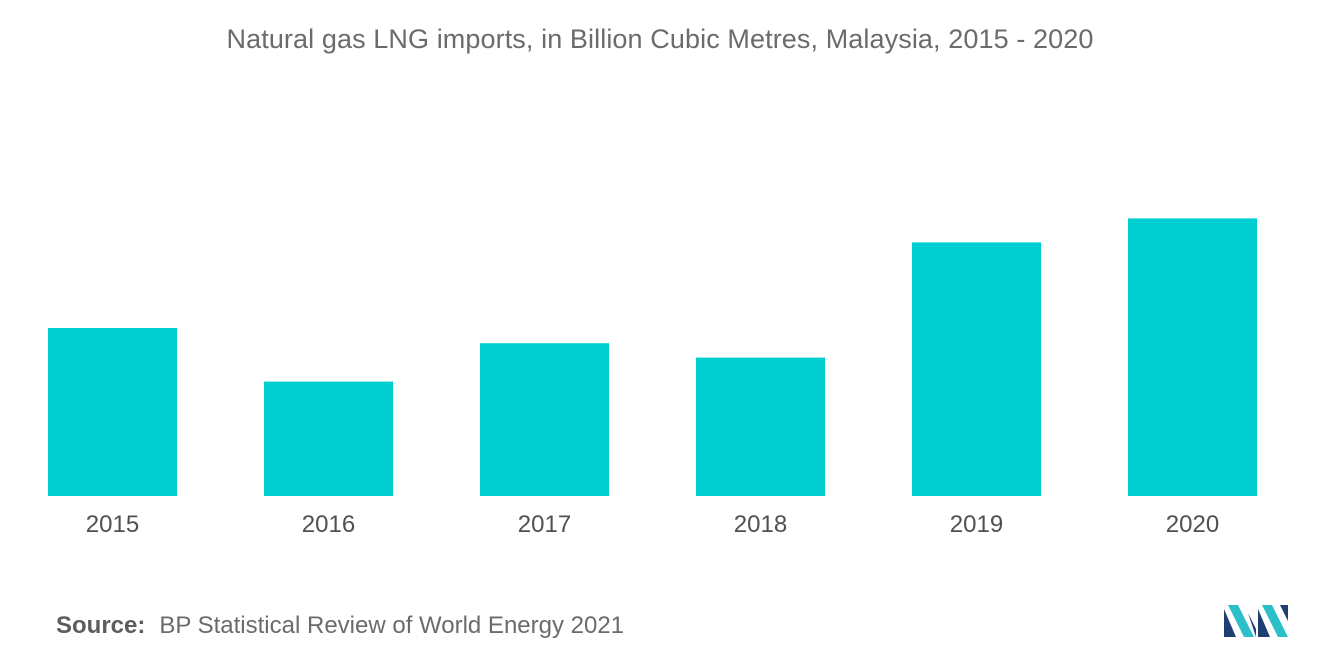  Describe the element at coordinates (1256, 621) in the screenshot. I see `mordor-intelligence-logo-icon` at that location.